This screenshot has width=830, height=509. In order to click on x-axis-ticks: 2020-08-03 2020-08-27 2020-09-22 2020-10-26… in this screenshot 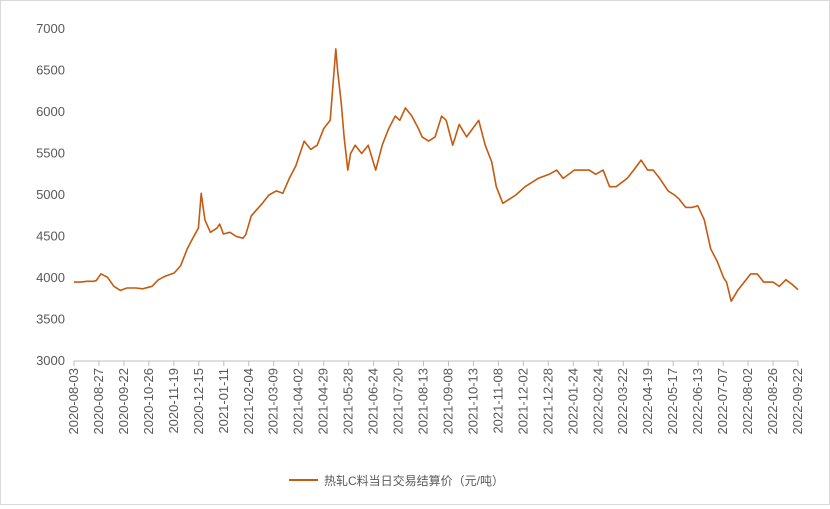, I will do `click(435, 398)`.